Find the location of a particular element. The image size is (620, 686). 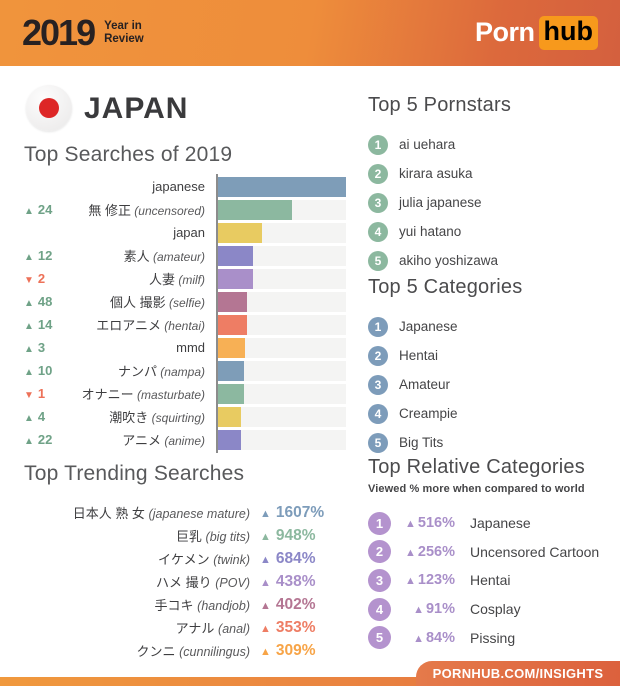

trending-term-translation: (japanese mature) is located at coordinates (199, 514).